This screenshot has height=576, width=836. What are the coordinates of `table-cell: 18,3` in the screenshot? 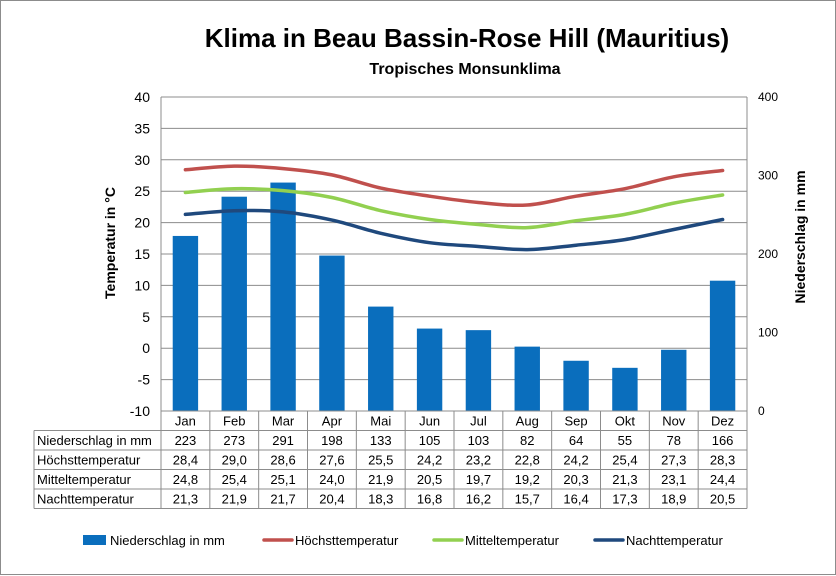 It's located at (380, 499).